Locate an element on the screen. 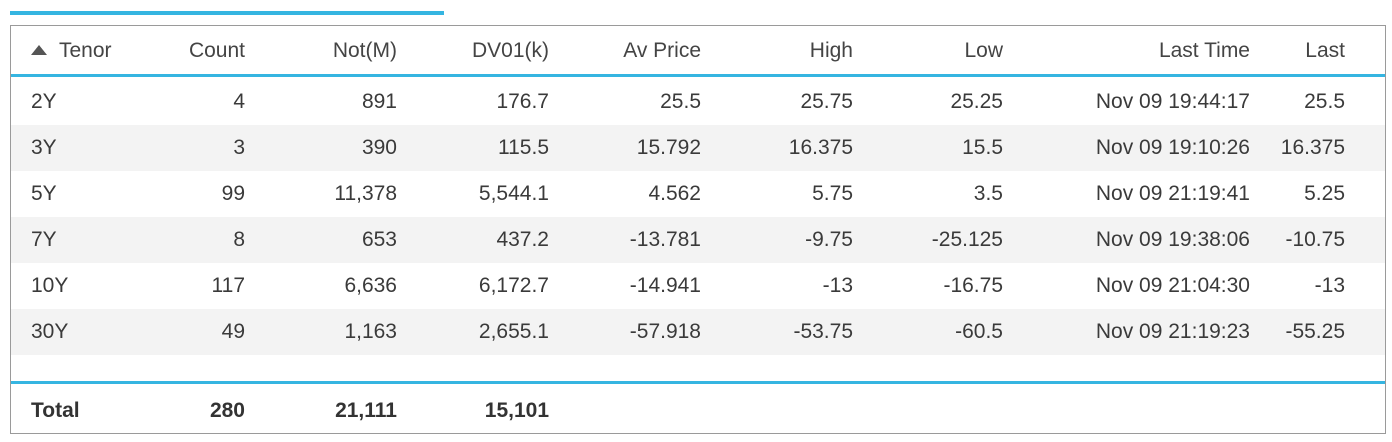 This screenshot has width=1392, height=442. totals-notional: 21,111 is located at coordinates (366, 410).